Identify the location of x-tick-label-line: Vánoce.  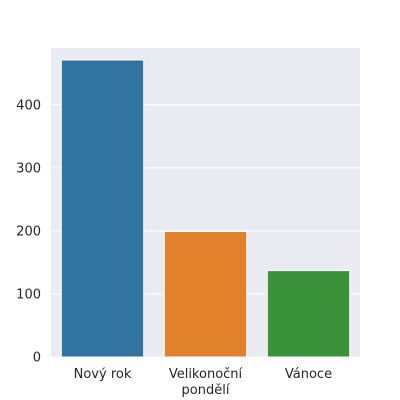
(308, 374).